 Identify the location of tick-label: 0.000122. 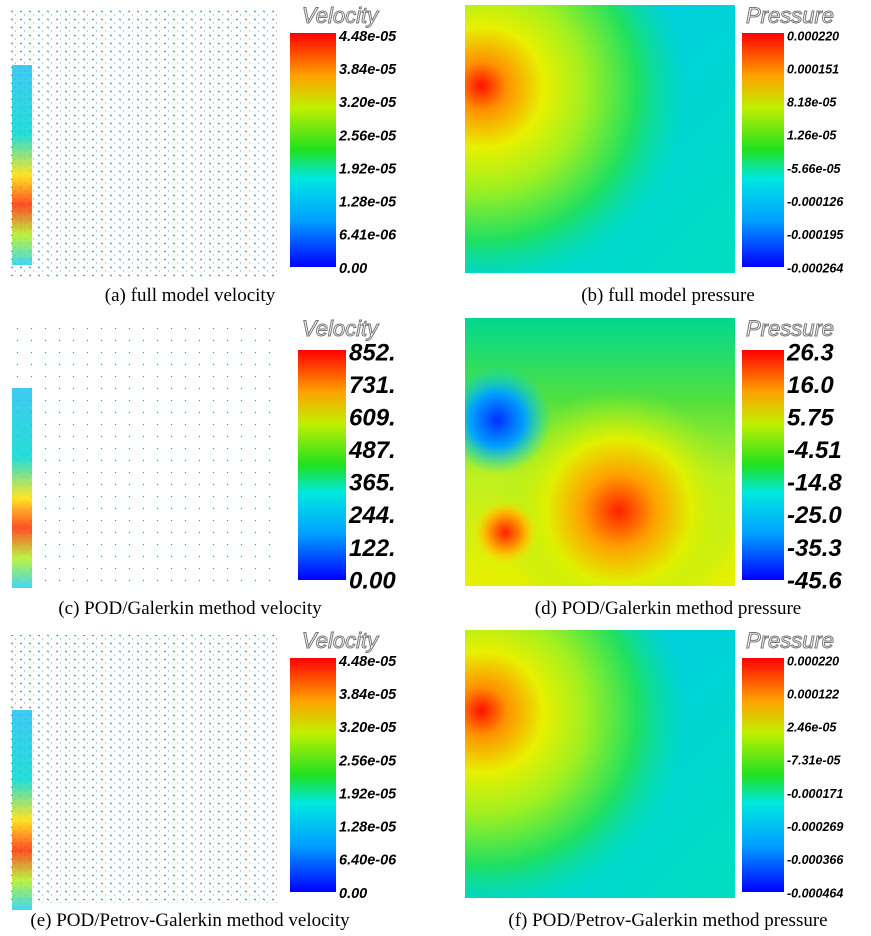
(813, 694).